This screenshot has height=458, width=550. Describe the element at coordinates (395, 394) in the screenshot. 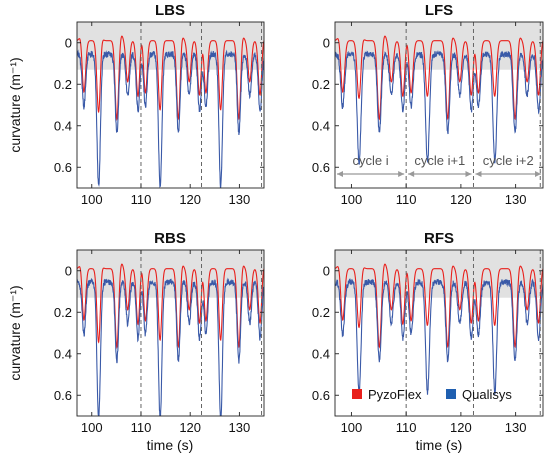

I see `legend-label-pyzoflex: PyzoFlex` at that location.